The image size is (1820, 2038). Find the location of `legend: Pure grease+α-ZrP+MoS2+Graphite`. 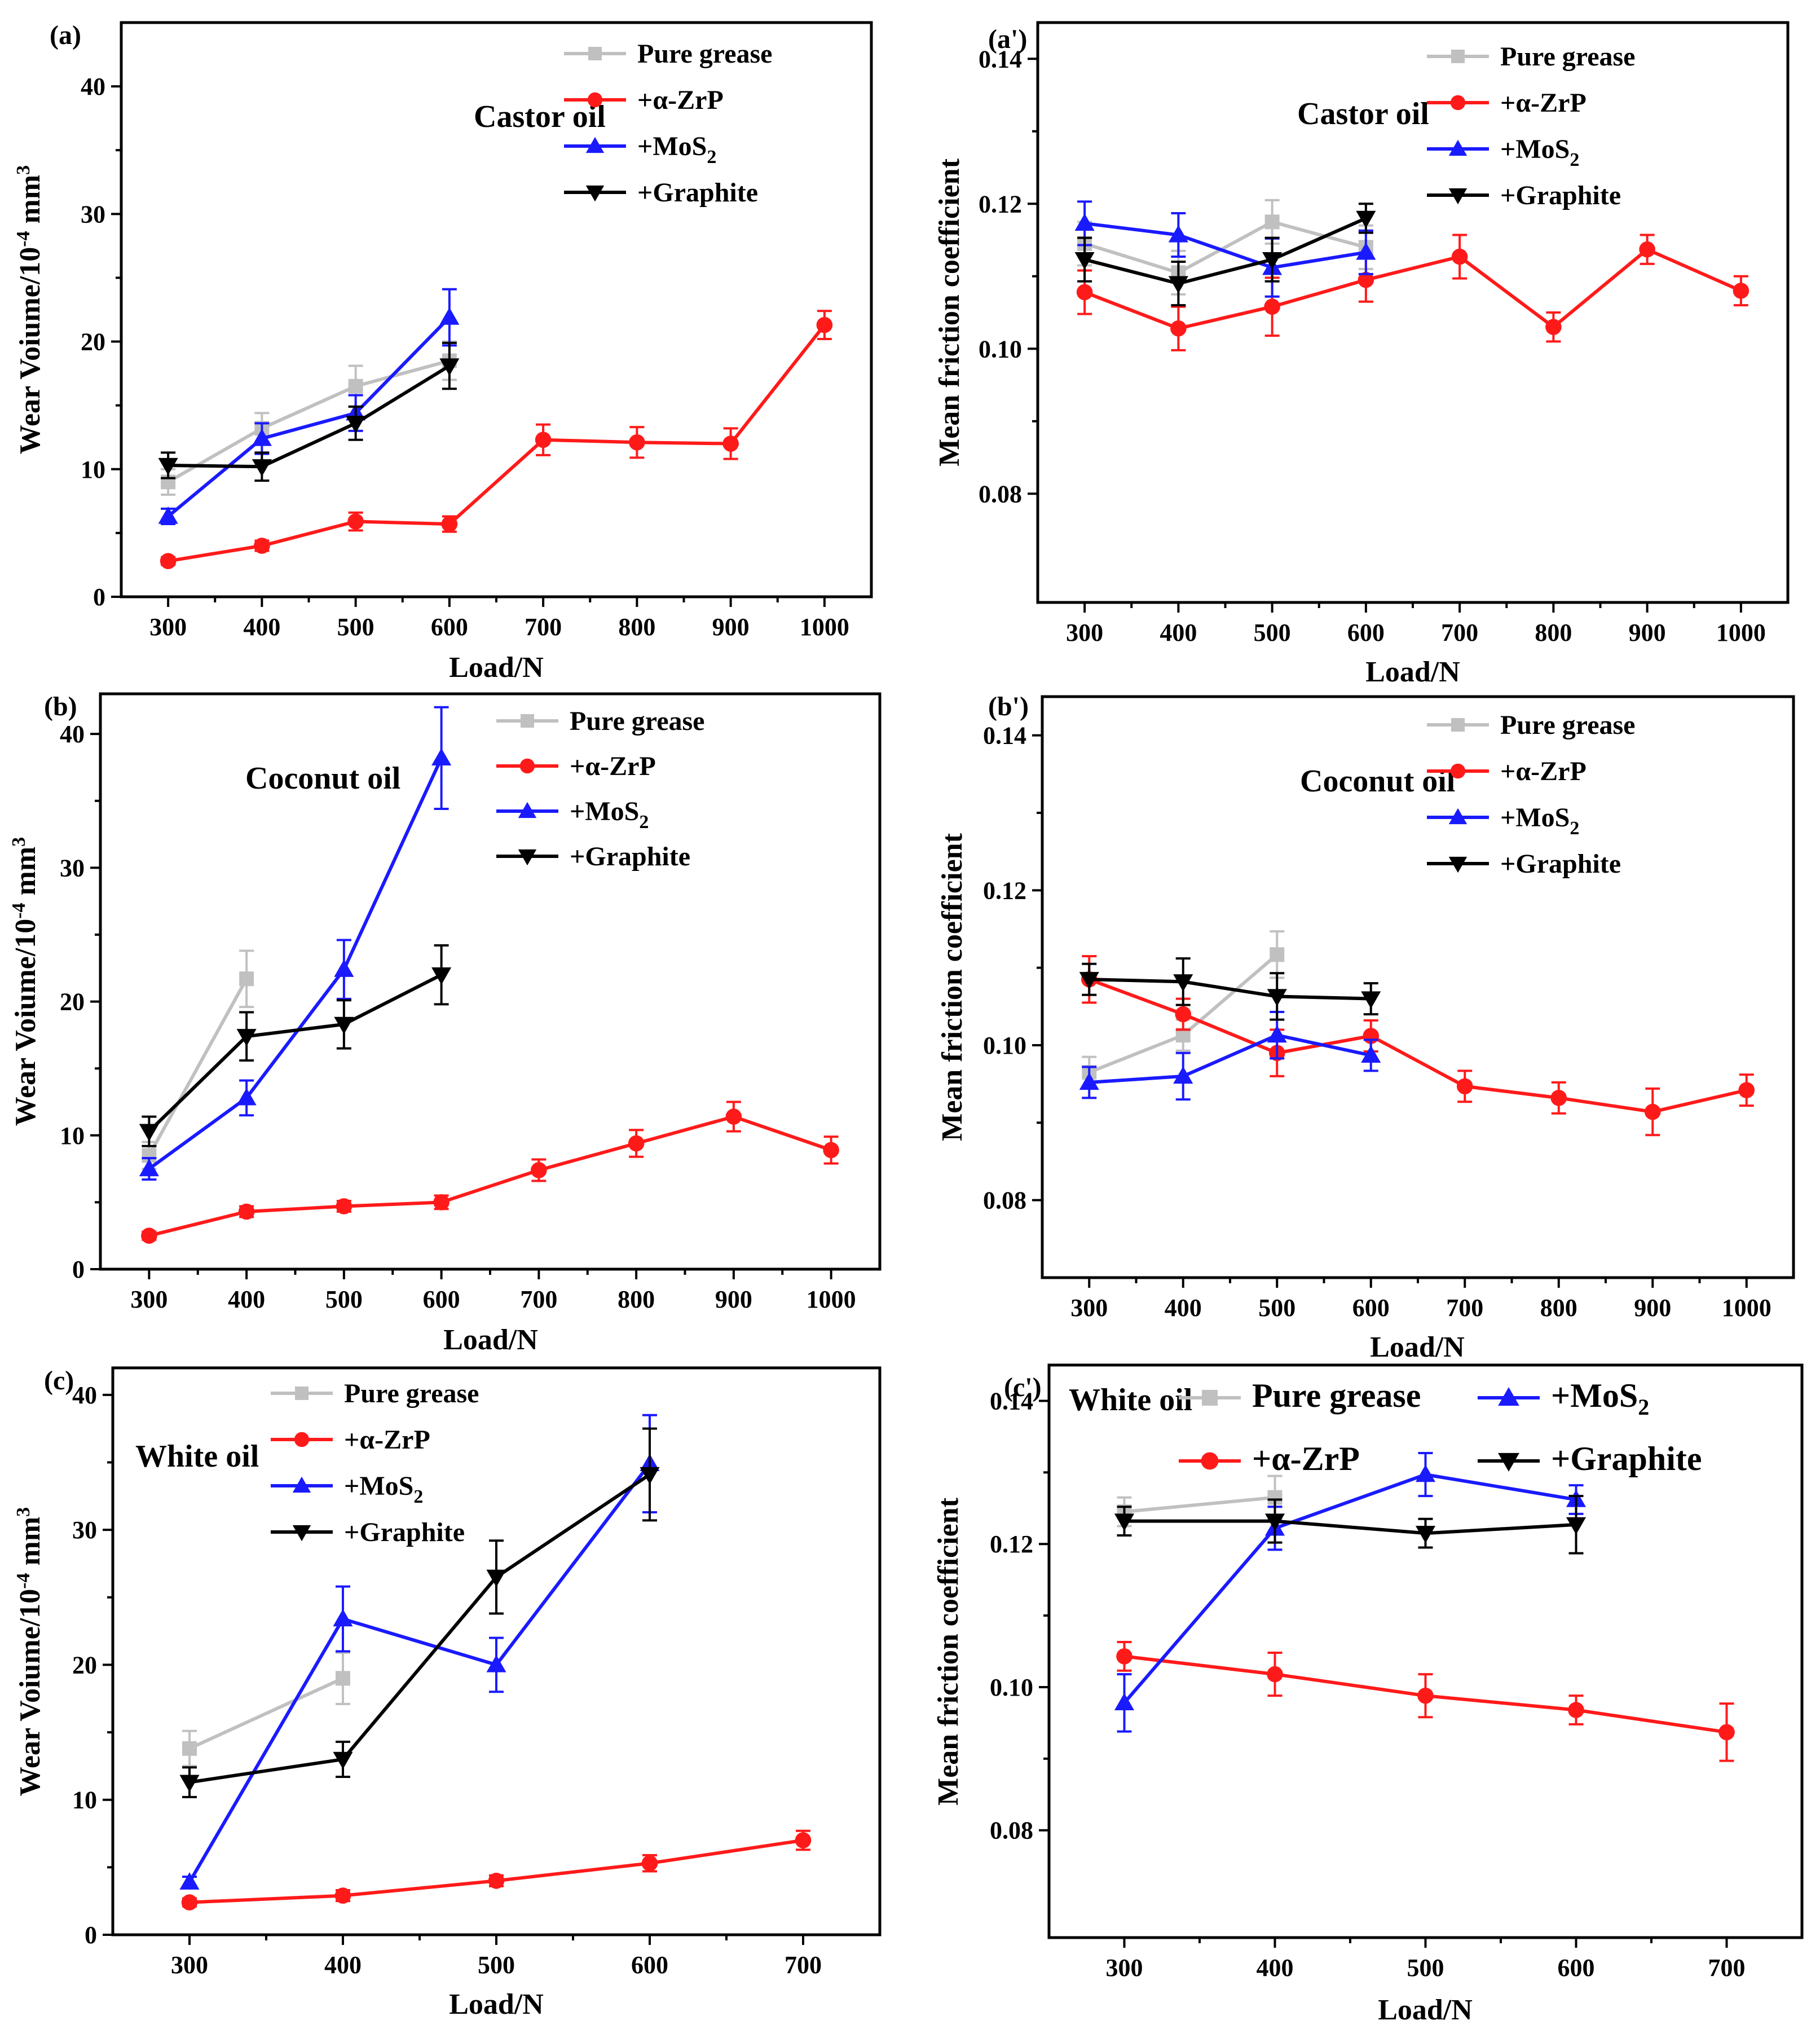

legend: Pure grease+α-ZrP+MoS2+Graphite is located at coordinates (1531, 794).